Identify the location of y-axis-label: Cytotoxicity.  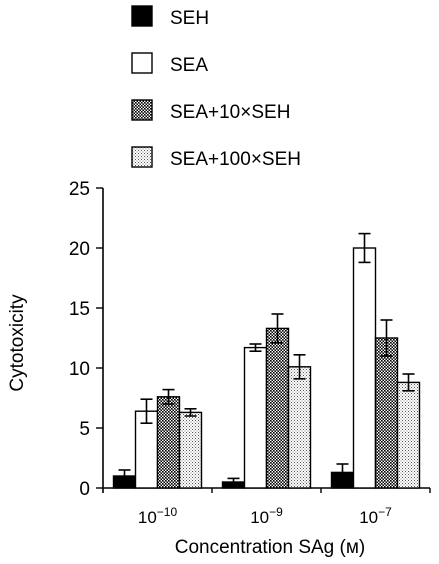
(17, 343).